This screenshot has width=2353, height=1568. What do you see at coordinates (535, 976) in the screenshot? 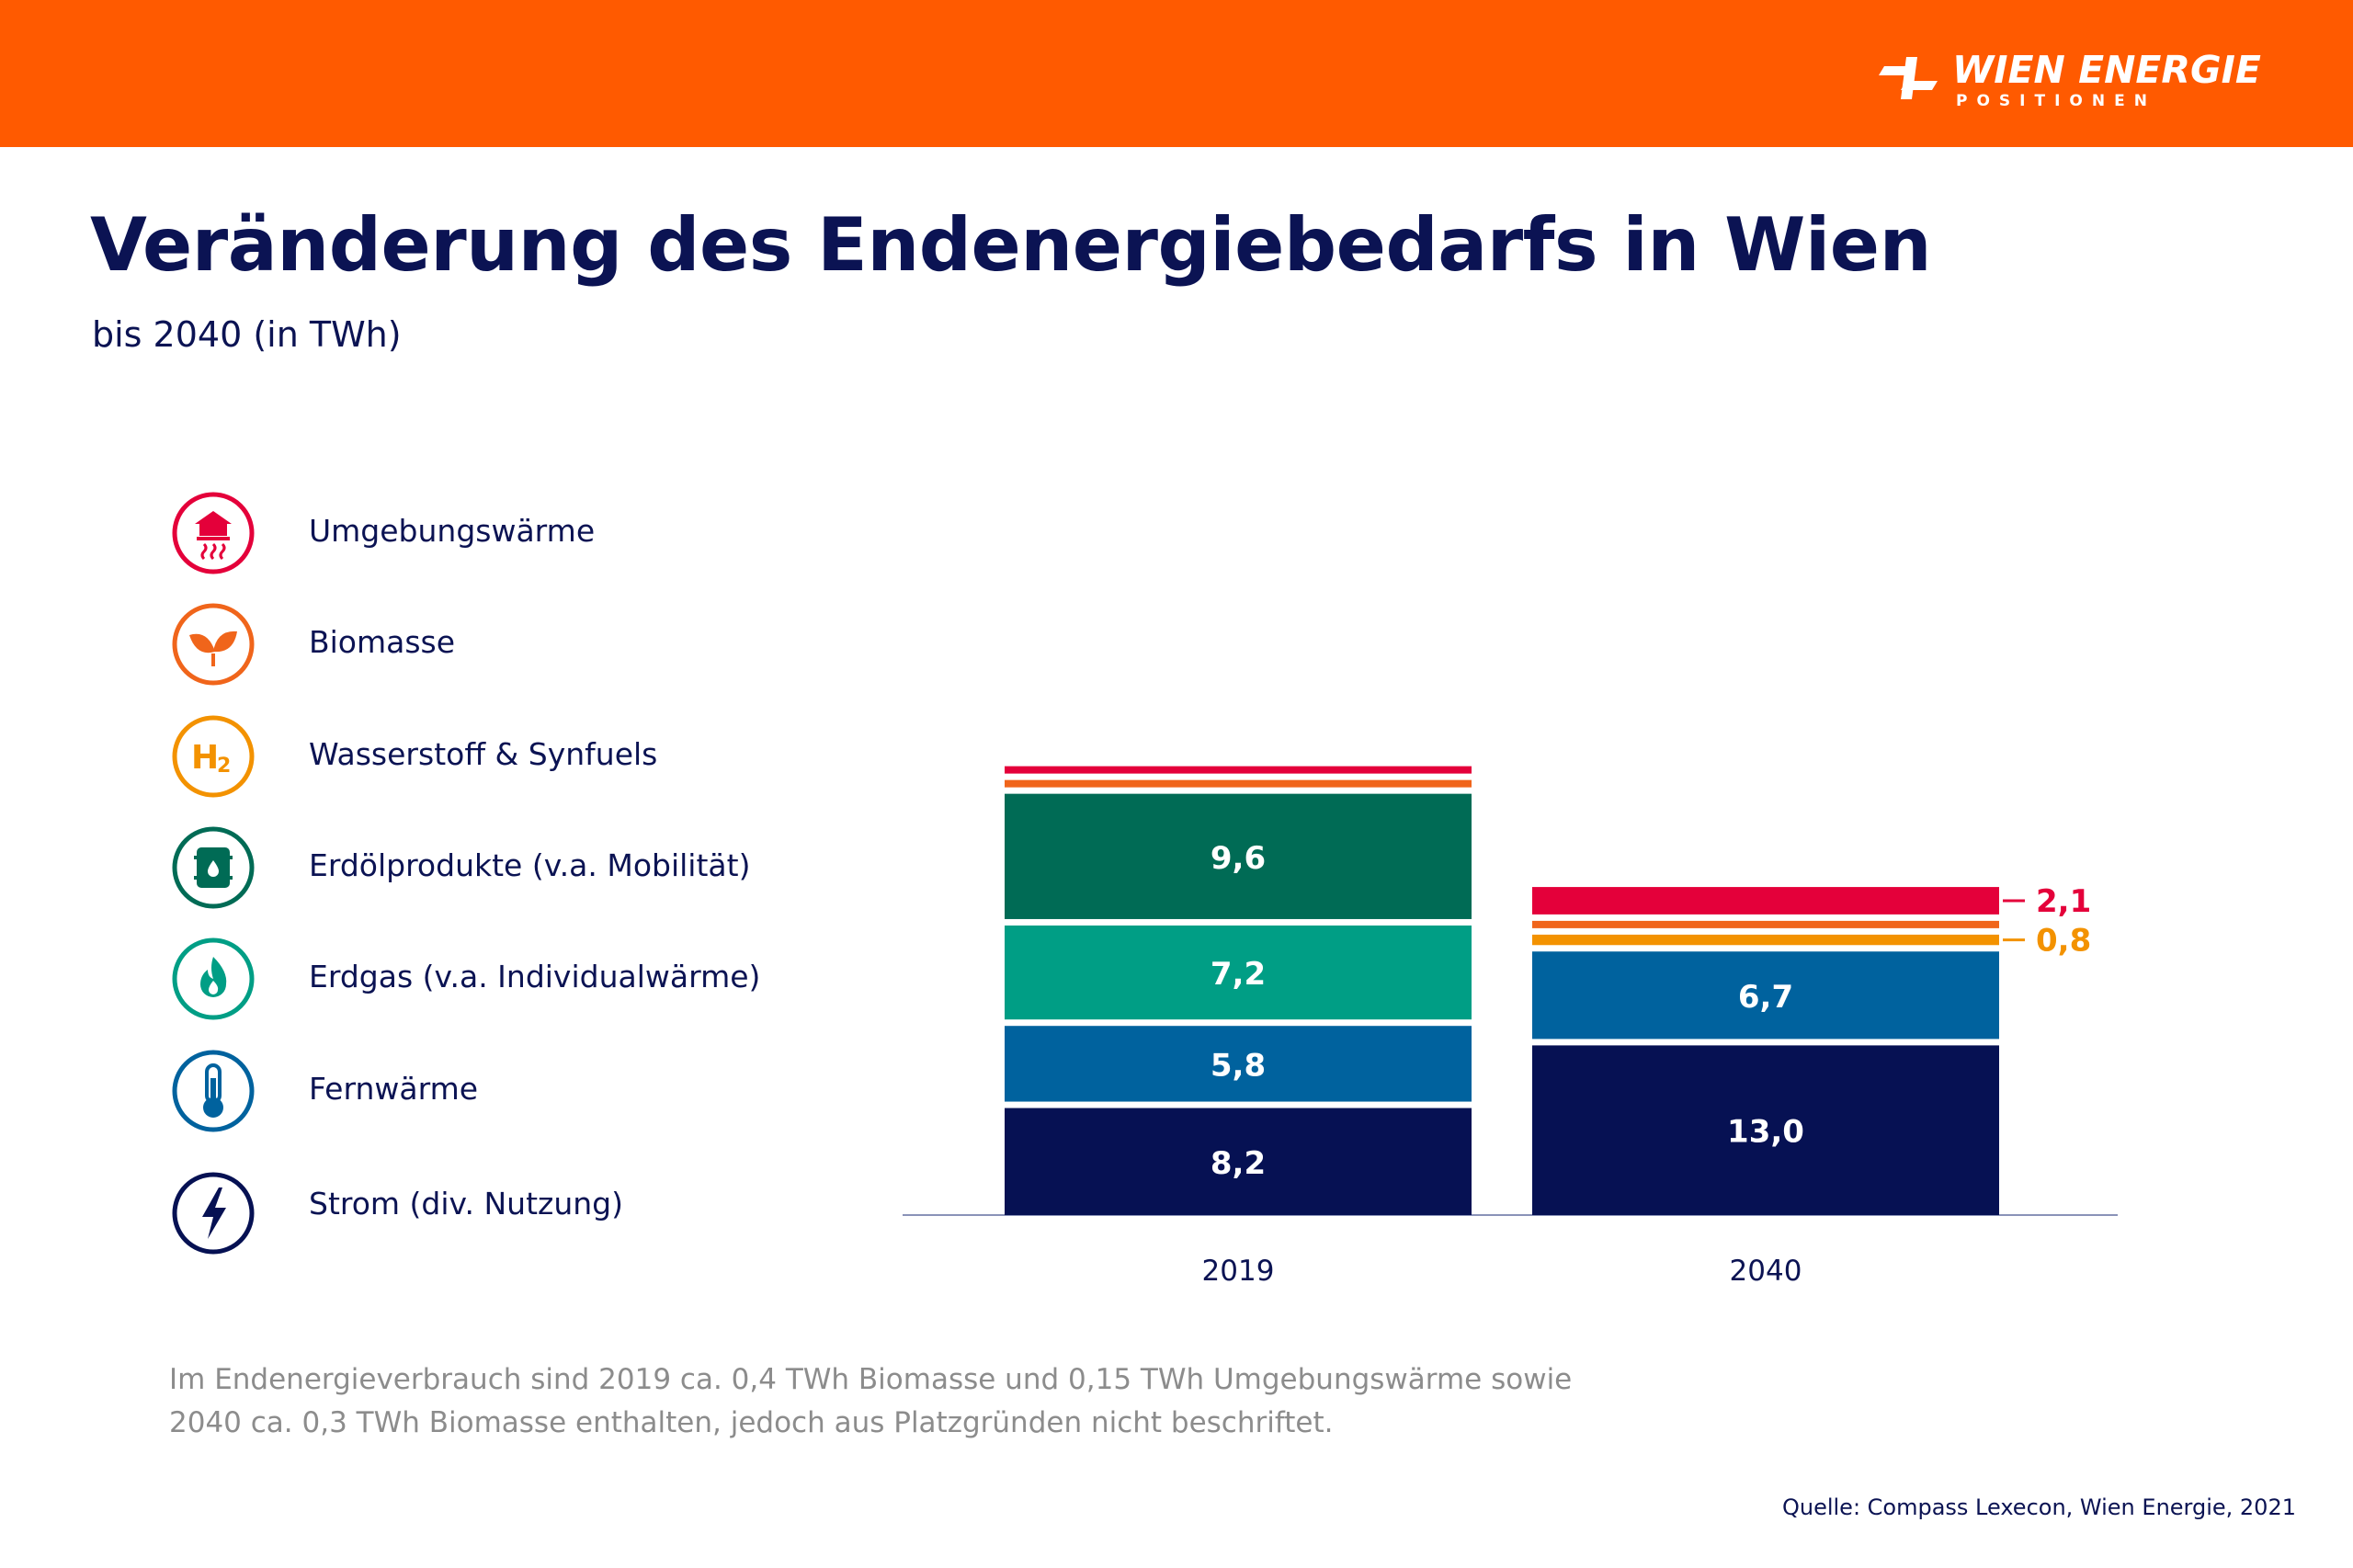
I see `legend-label: Erdgas (v.a. Individualwärme)` at bounding box center [535, 976].